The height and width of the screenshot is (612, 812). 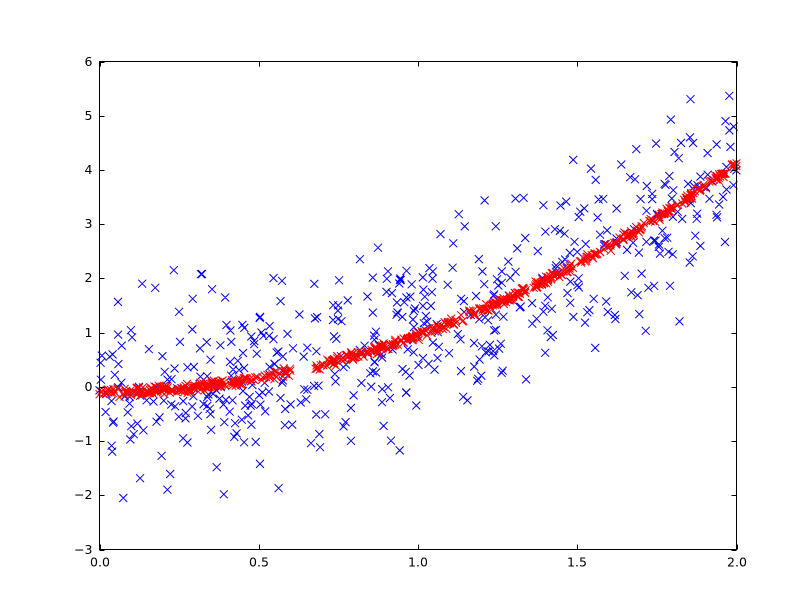 I want to click on y-tick-label: 6, so click(x=89, y=61).